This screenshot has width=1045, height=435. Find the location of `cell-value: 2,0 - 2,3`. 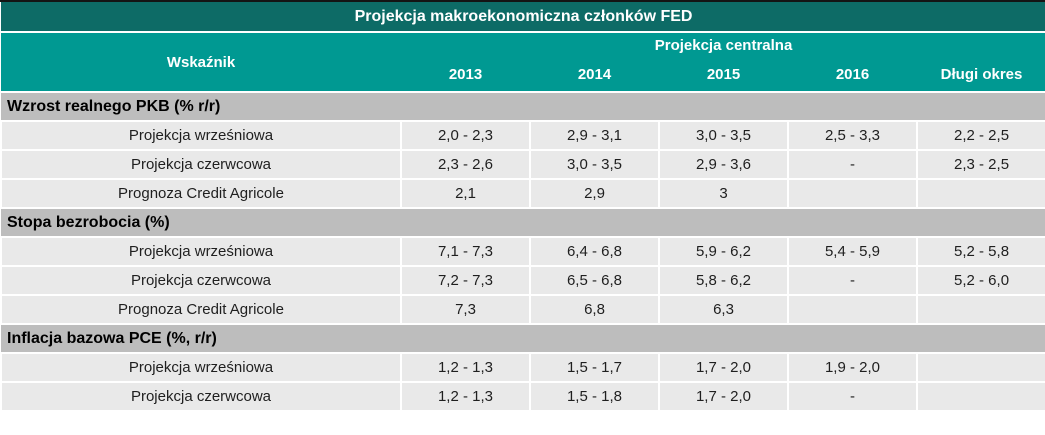

cell-value: 2,0 - 2,3 is located at coordinates (465, 135).